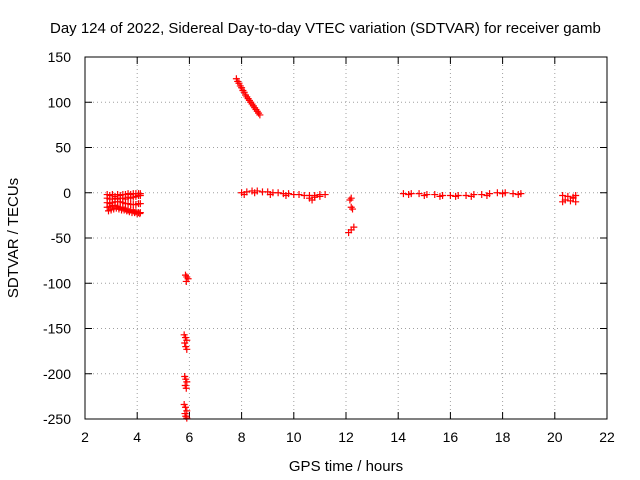 The image size is (640, 480). What do you see at coordinates (85, 437) in the screenshot?
I see `x-tick-label: 2` at bounding box center [85, 437].